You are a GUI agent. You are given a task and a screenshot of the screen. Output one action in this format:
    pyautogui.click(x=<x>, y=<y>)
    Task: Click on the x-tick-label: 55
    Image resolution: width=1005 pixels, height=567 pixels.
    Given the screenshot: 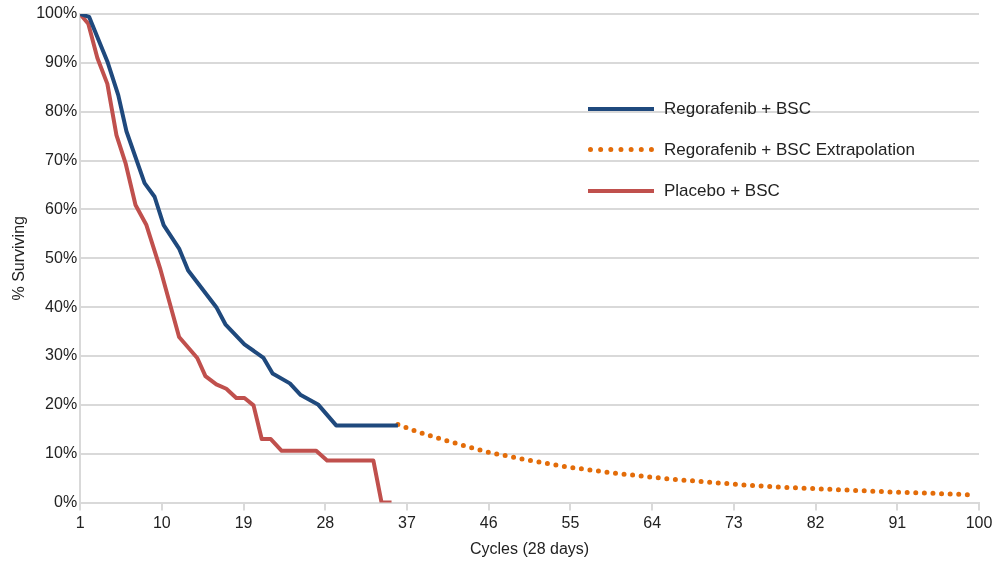 What is the action you would take?
    pyautogui.click(x=570, y=522)
    